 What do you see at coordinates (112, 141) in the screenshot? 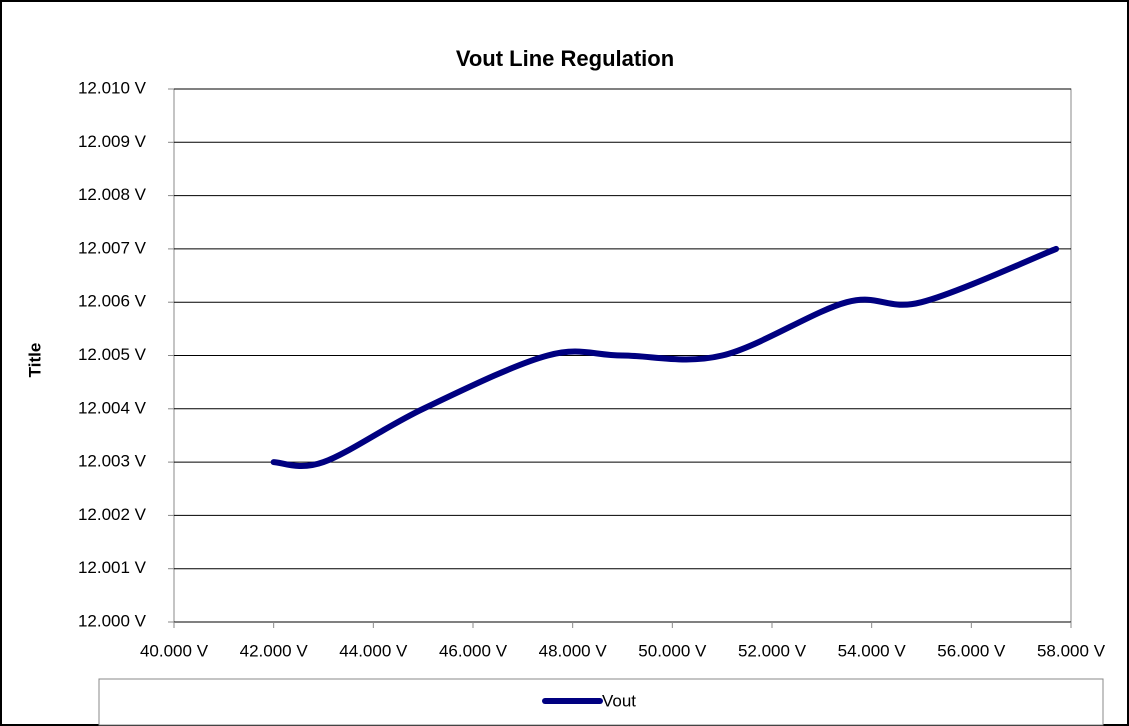
I see `y-tick-label: 12.009 V` at bounding box center [112, 141].